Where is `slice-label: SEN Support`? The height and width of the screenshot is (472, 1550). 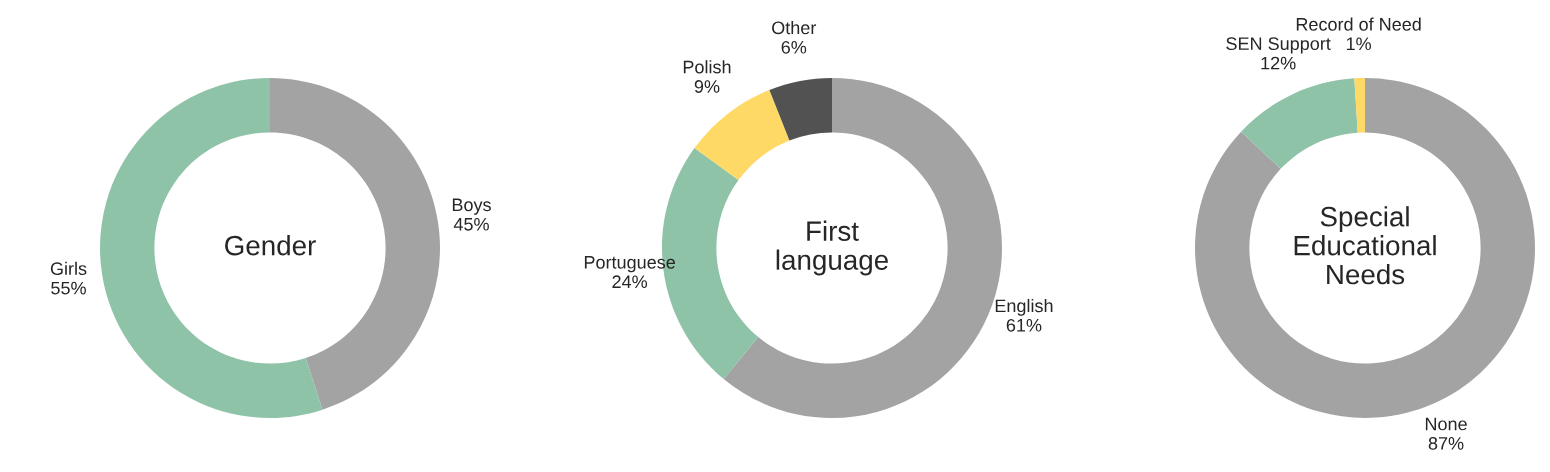 slice-label: SEN Support is located at coordinates (1278, 45).